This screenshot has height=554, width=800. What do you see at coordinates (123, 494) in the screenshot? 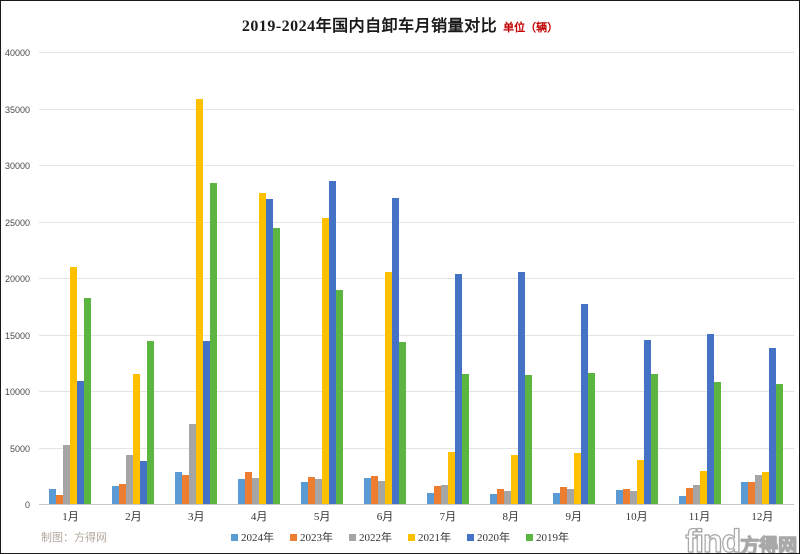
I see `bar-2023年-2月` at bounding box center [123, 494].